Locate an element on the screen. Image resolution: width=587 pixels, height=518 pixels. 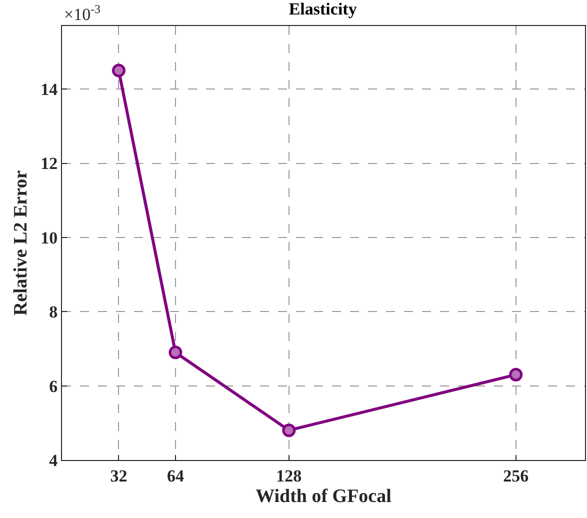
y-axis-title: Relative L2 Error is located at coordinates (21, 243).